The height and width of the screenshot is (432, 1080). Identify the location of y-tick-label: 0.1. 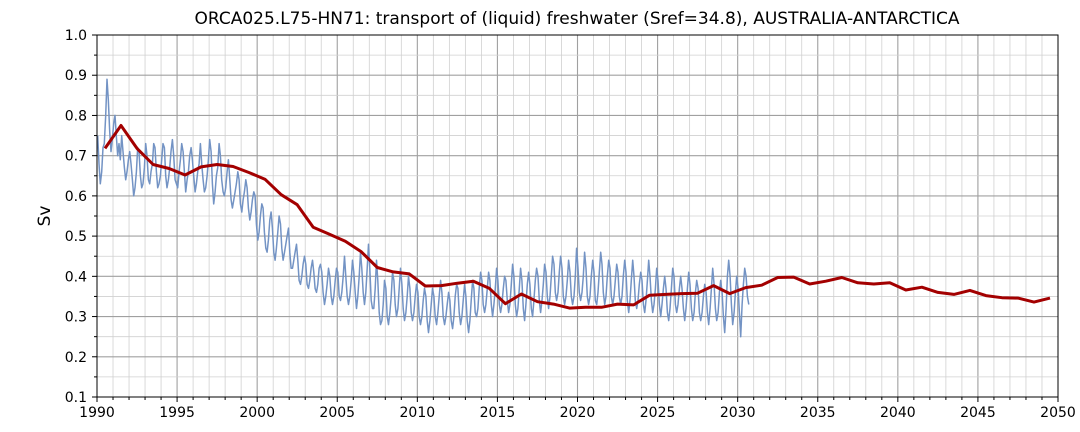
(76, 398).